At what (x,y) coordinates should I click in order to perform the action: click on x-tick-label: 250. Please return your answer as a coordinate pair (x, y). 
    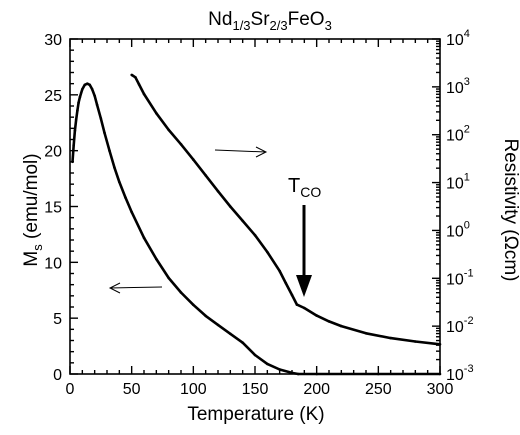
    Looking at the image, I should click on (378, 389).